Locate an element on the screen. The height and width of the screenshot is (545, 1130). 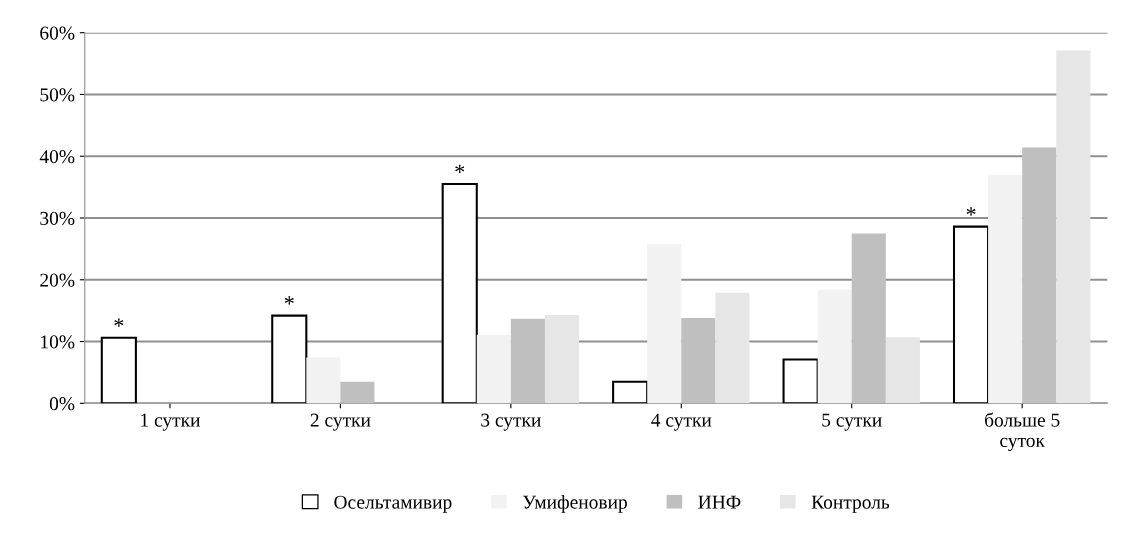
y-tick-label: 40% is located at coordinates (57, 157).